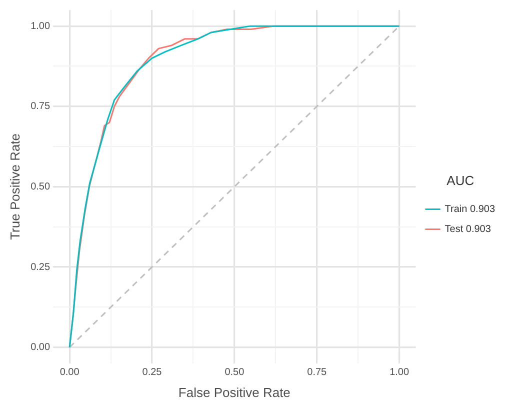 The image size is (517, 409). Describe the element at coordinates (234, 372) in the screenshot. I see `x-tick-label: 0.50` at that location.